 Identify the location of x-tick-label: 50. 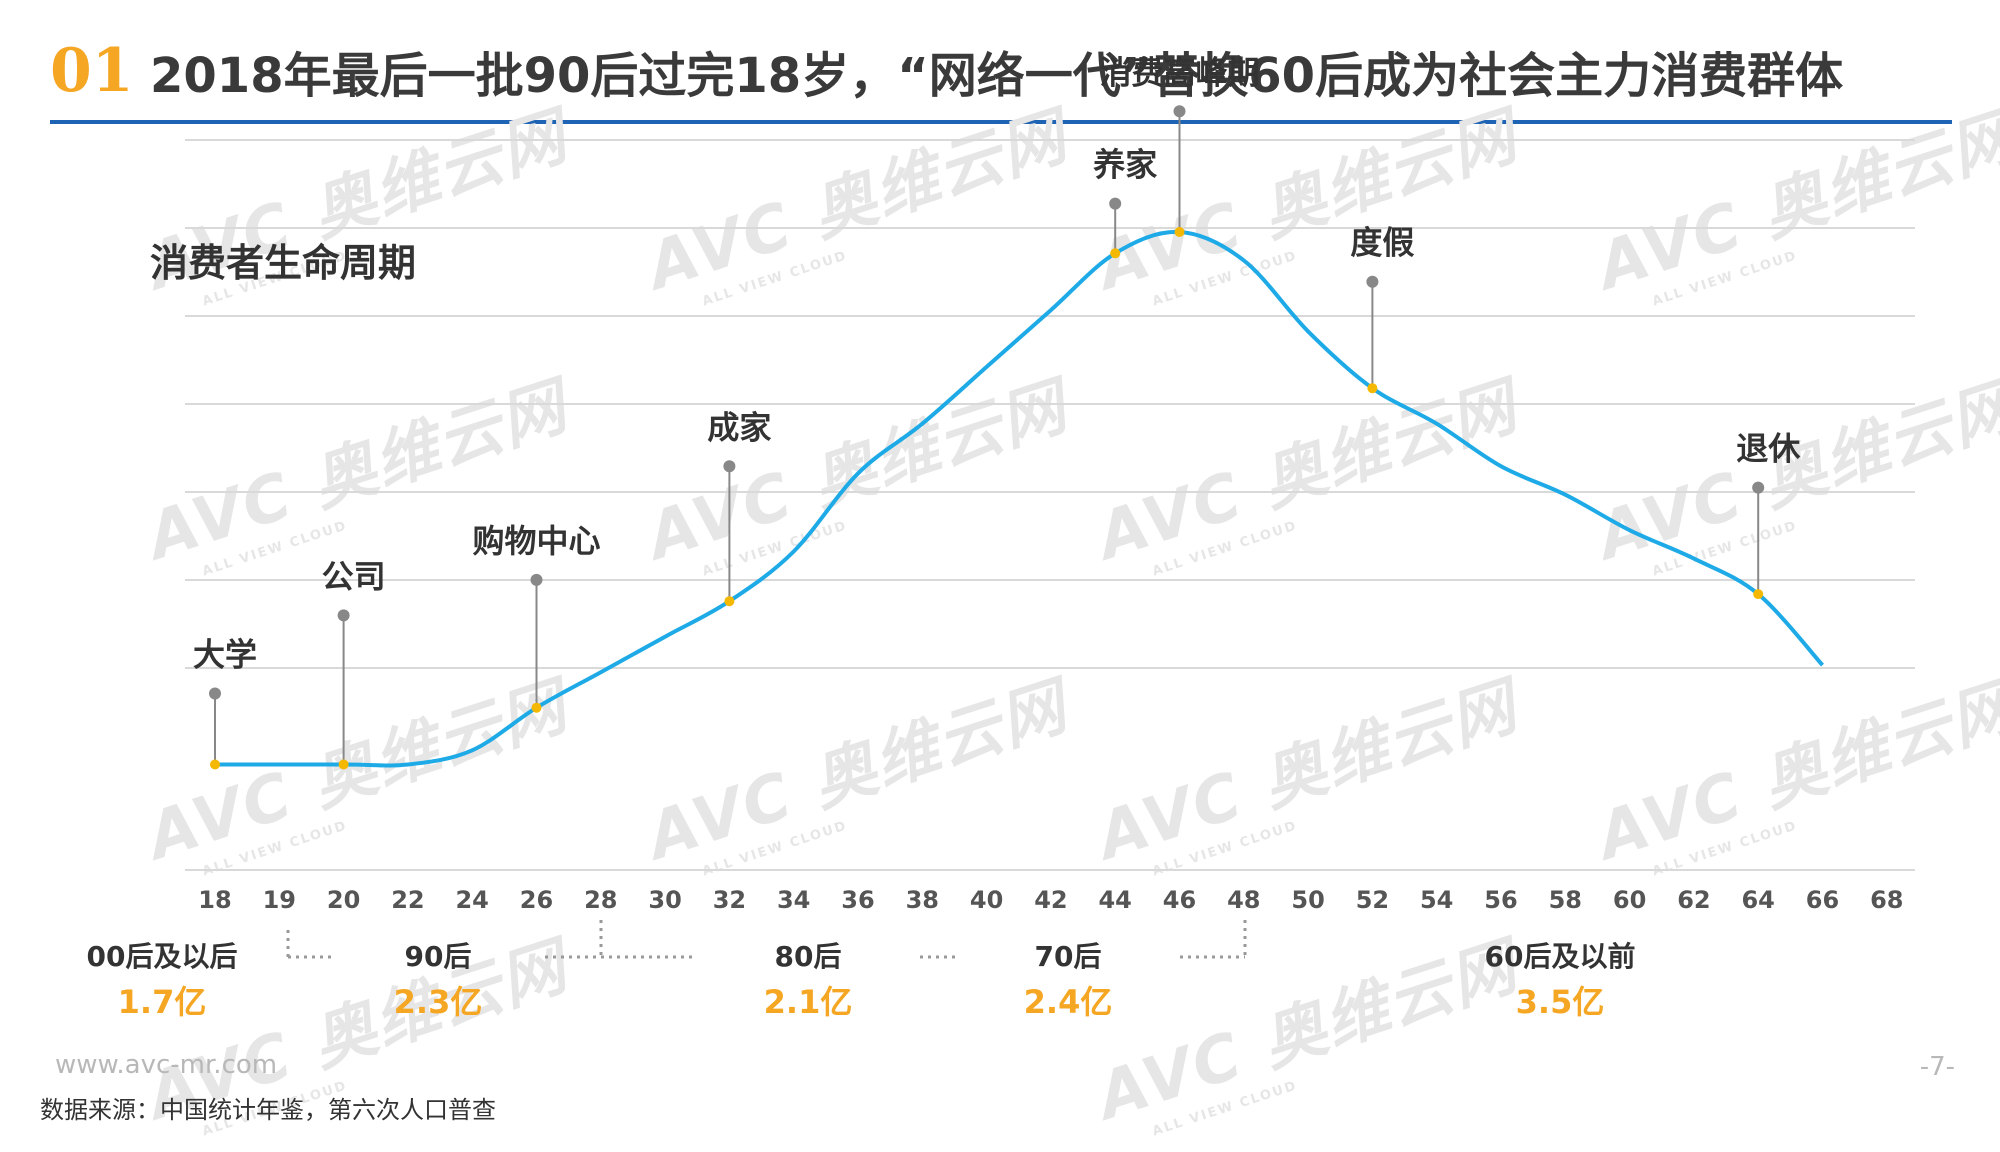
(1307, 900).